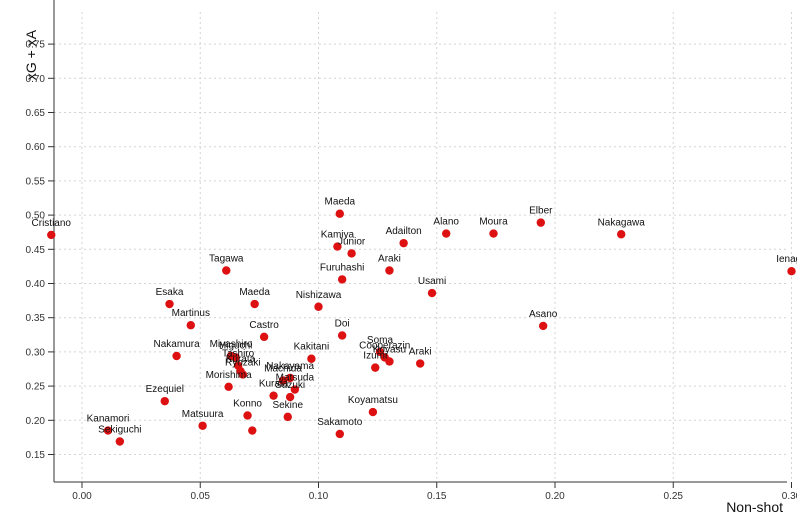 The image size is (797, 530). I want to click on point-label: Morishima, so click(229, 375).